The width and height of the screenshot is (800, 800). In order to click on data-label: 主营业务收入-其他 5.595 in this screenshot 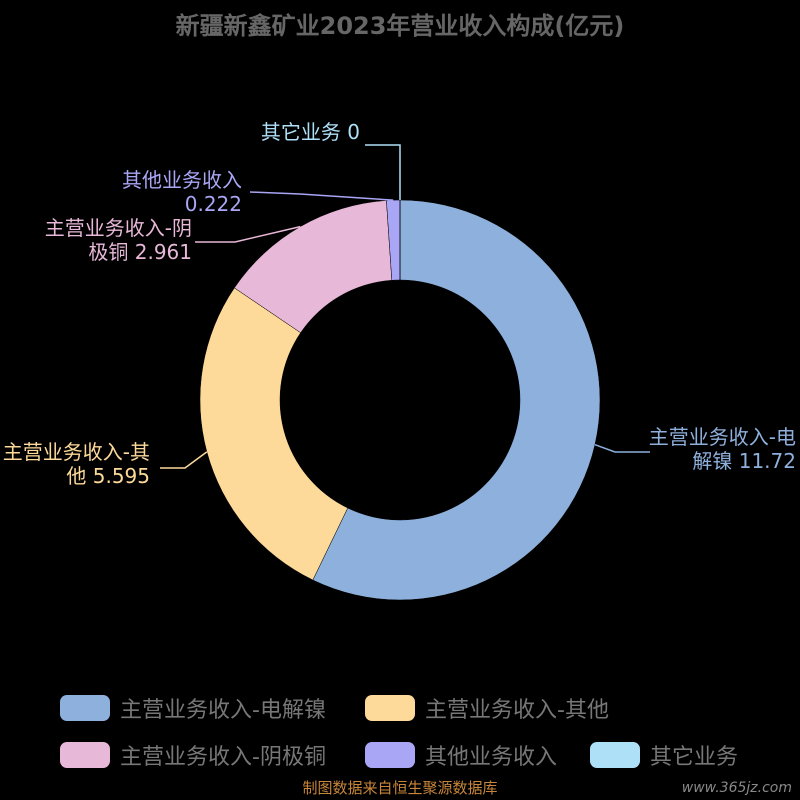, I will do `click(75, 464)`.